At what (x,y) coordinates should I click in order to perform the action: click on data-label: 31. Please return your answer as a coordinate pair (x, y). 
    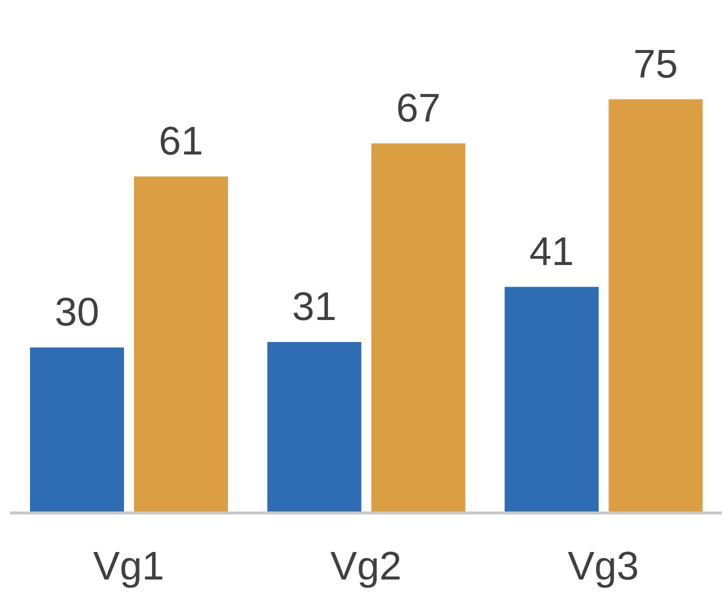
    Looking at the image, I should click on (314, 307).